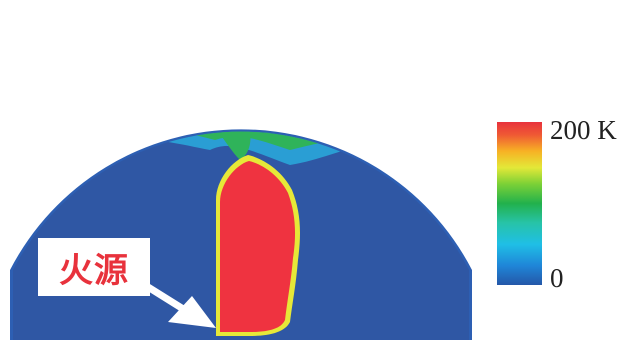 The width and height of the screenshot is (631, 349). Describe the element at coordinates (244, 48) in the screenshot. I see `plume-core` at that location.